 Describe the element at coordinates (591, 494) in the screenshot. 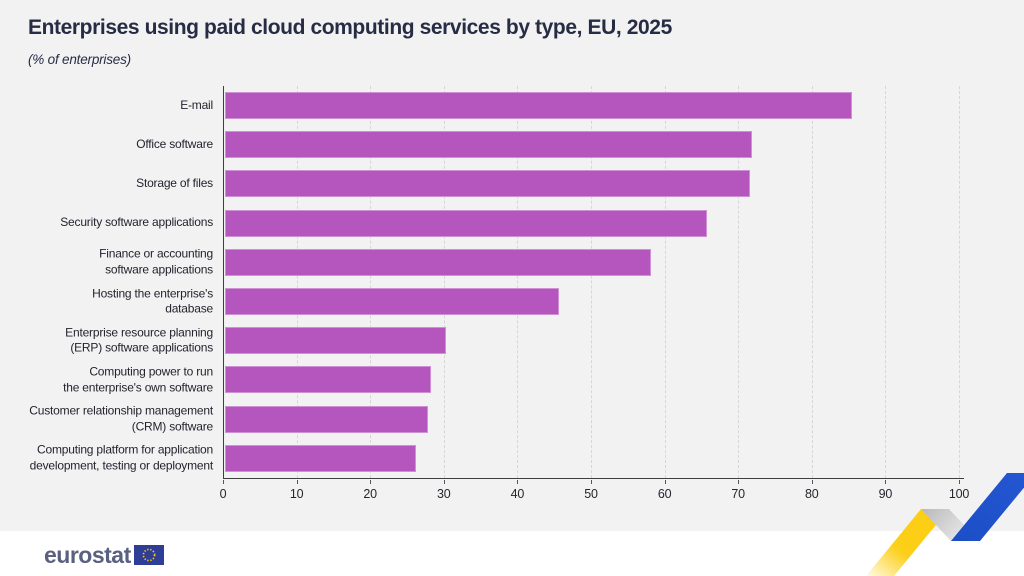

I see `x-axis-tick-label: 50` at that location.